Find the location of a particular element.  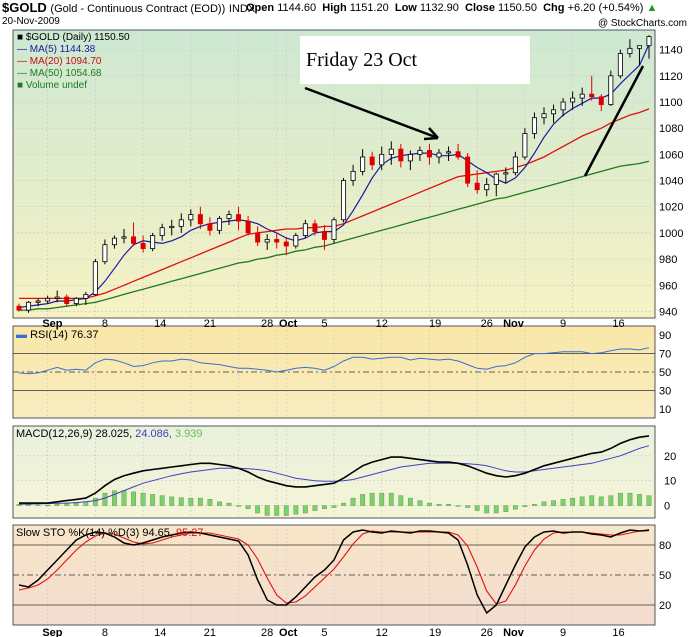

macd-line is located at coordinates (334, 469).